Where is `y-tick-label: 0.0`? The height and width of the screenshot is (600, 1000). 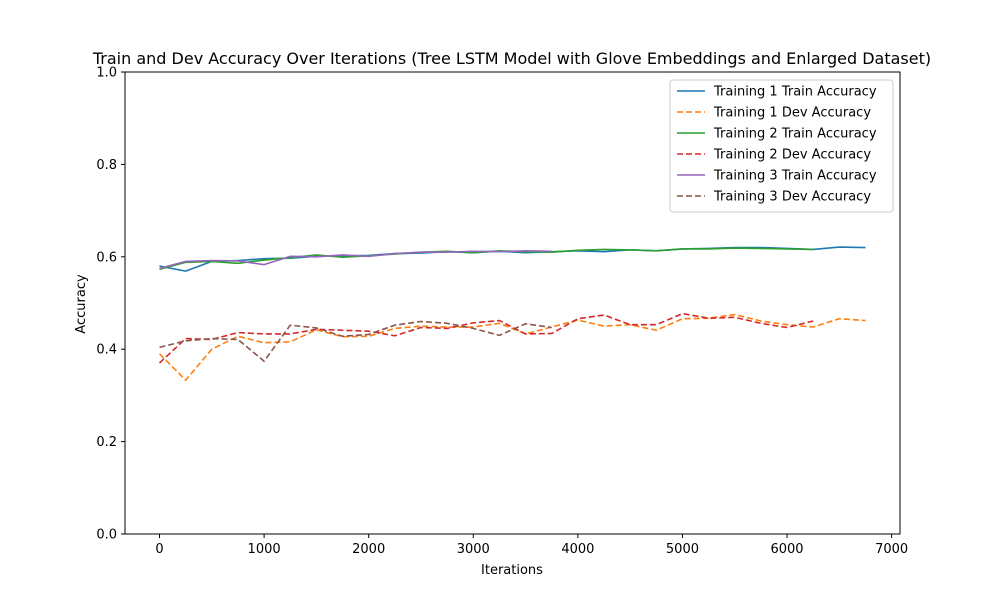
y-tick-label: 0.0 is located at coordinates (106, 535).